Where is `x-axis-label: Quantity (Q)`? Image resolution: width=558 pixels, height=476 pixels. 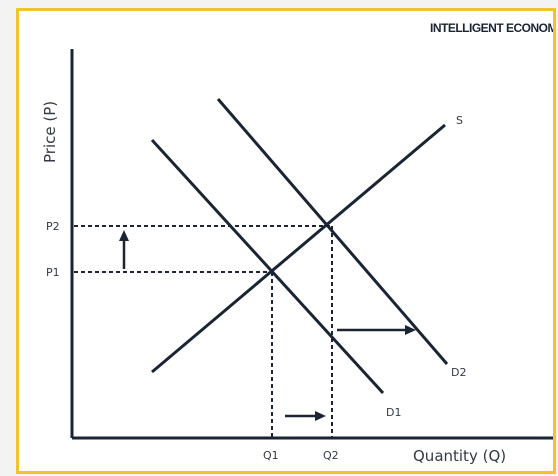 x-axis-label: Quantity (Q) is located at coordinates (459, 456).